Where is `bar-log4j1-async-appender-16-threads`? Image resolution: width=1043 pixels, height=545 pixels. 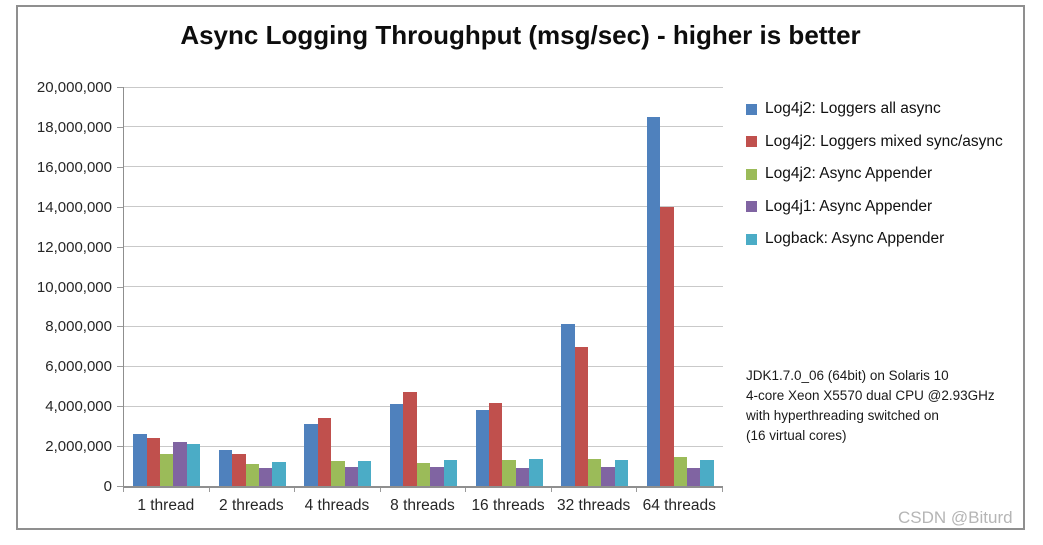
bar-log4j1-async-appender-16-threads is located at coordinates (522, 477).